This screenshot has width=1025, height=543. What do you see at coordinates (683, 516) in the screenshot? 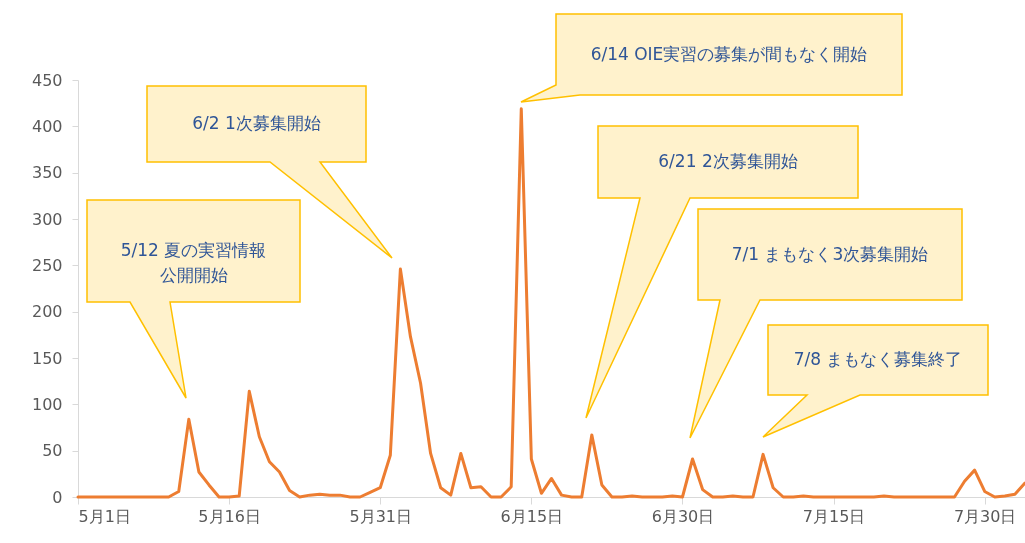
I see `x-tick-label: 6月30日` at bounding box center [683, 516].